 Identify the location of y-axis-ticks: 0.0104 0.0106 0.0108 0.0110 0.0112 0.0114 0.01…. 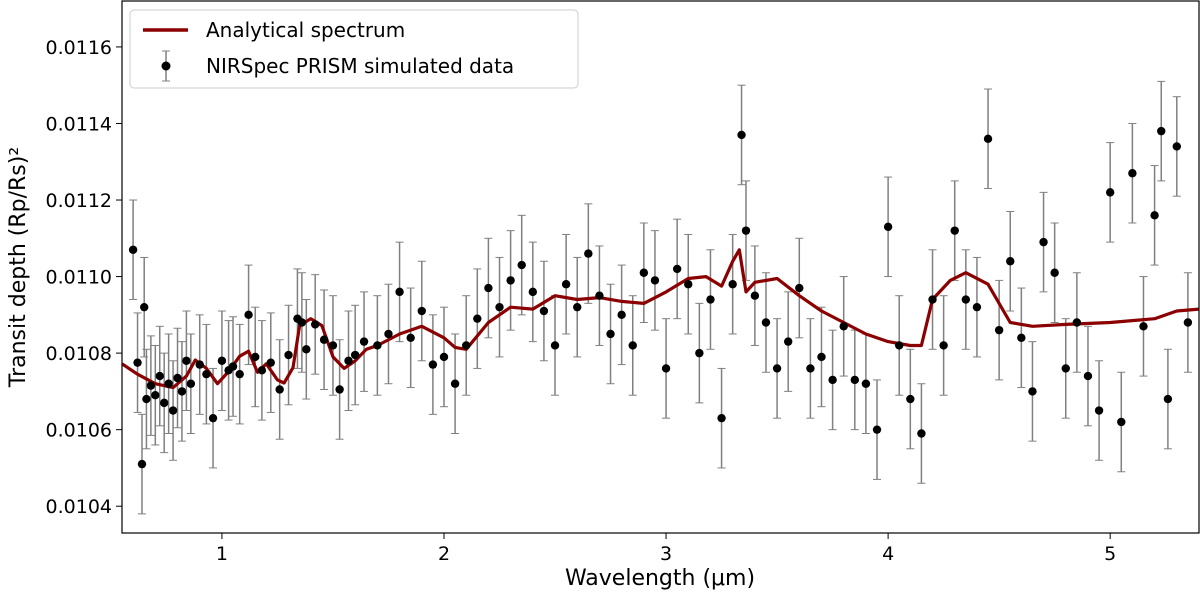
(84, 277).